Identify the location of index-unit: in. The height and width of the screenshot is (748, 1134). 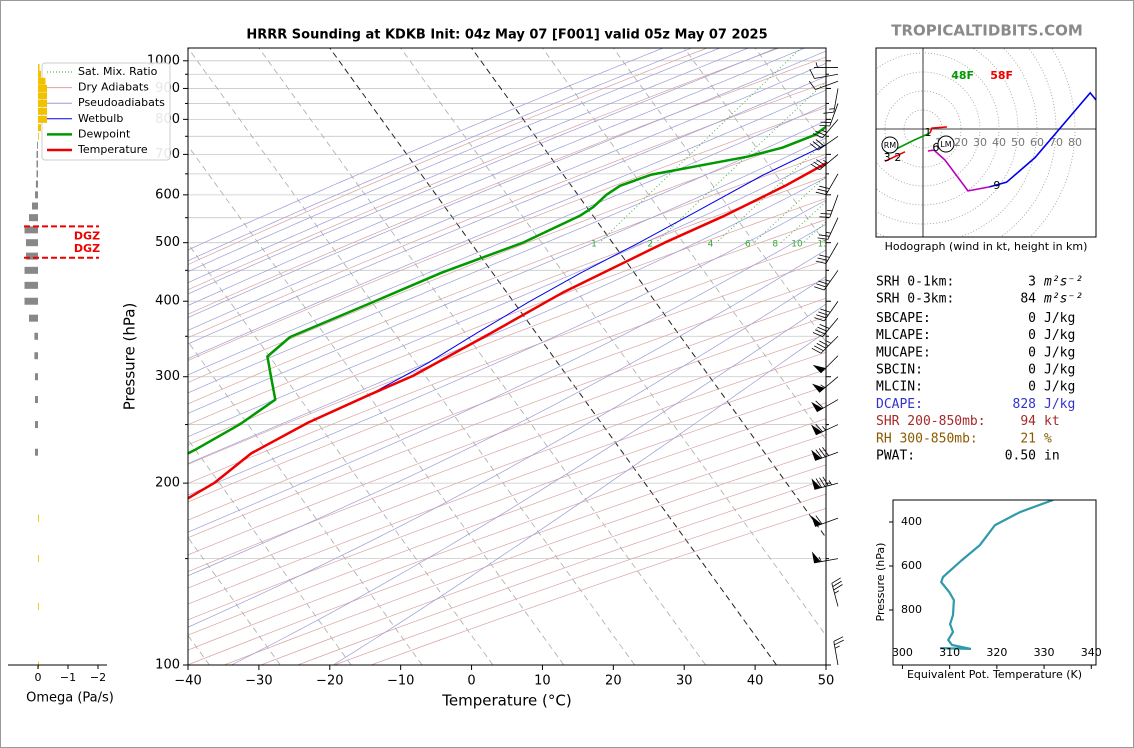
(1052, 456).